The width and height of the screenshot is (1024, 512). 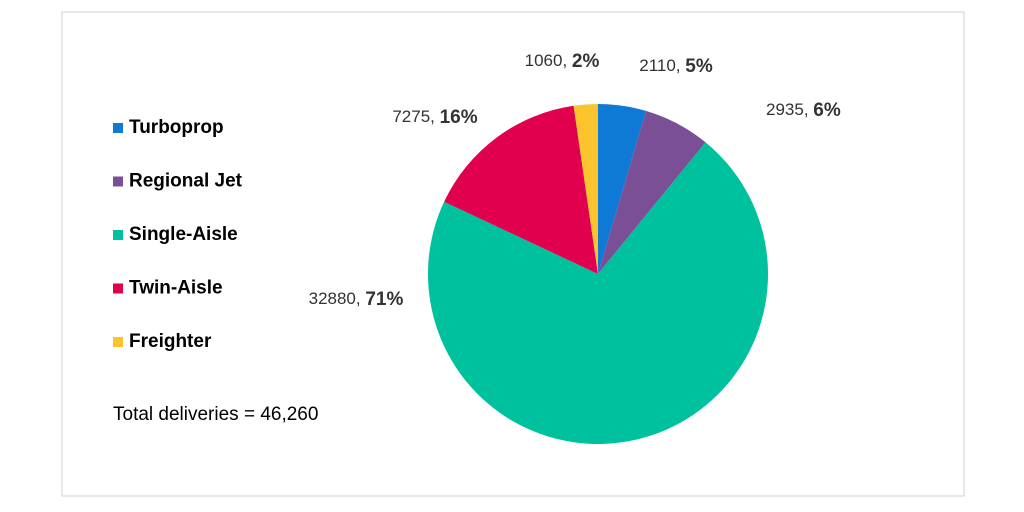 I want to click on data-label: 2110, 5%, so click(x=676, y=66).